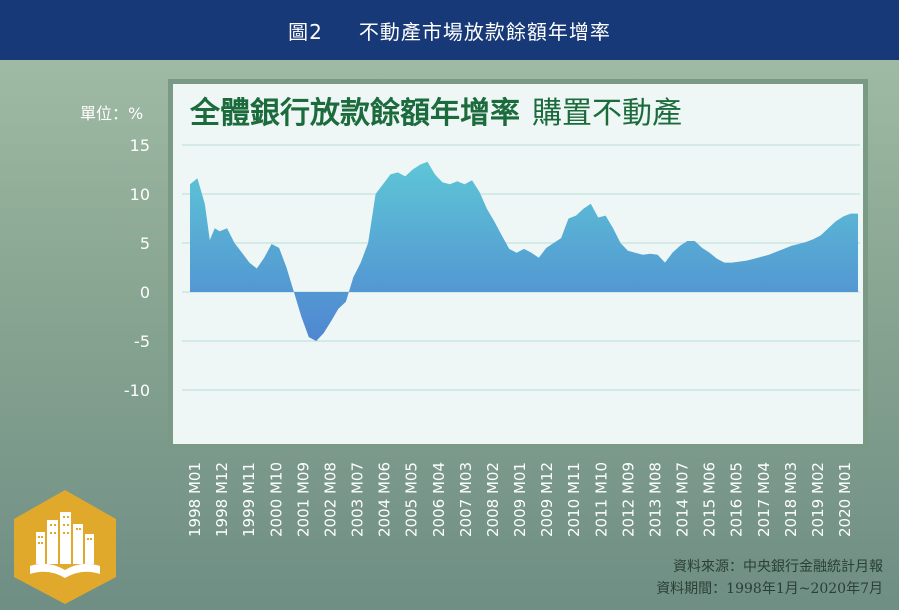 This screenshot has width=899, height=610. I want to click on source-note: 資料來源：中央銀行金融統計月報 資料期間：1998年1月~2020年7月, so click(769, 578).